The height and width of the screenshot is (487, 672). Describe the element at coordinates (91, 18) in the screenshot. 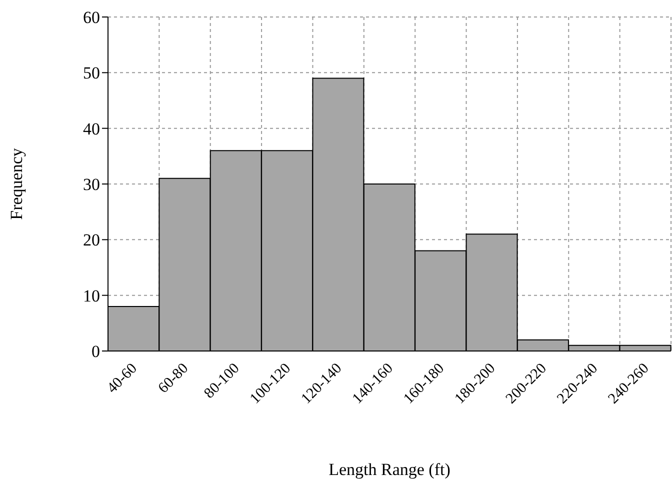

I see `y-tick-label: 60` at that location.